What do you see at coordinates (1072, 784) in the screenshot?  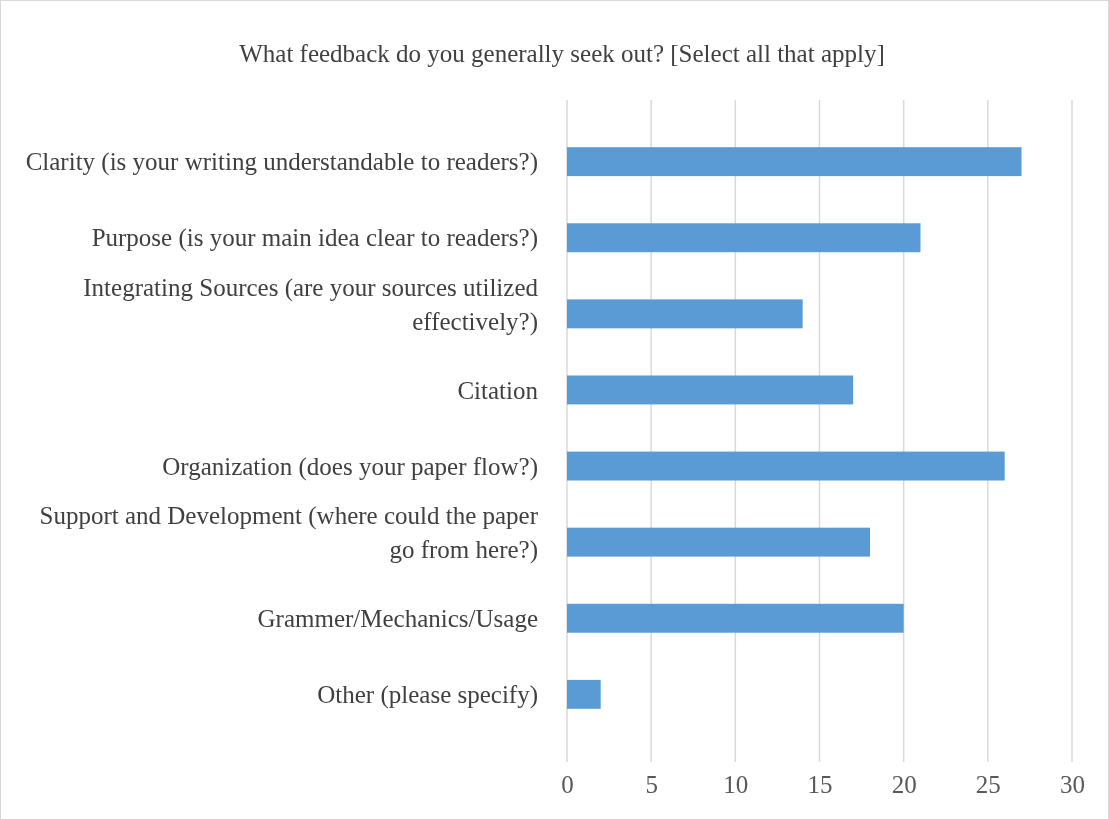 I see `x-tick-label: 30` at bounding box center [1072, 784].